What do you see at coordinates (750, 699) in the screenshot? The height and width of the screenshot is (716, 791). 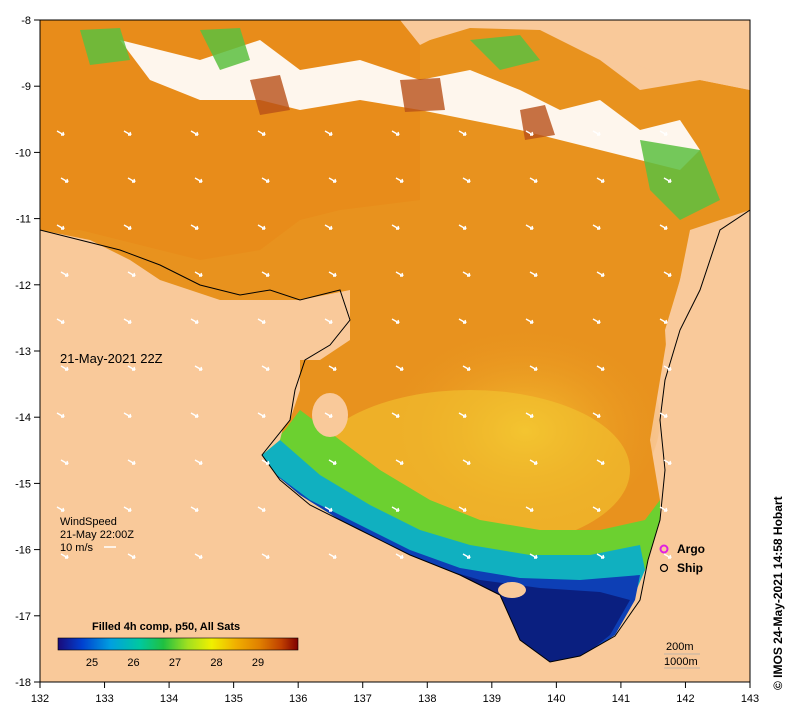 I see `lon-tick-label: 143` at bounding box center [750, 699].